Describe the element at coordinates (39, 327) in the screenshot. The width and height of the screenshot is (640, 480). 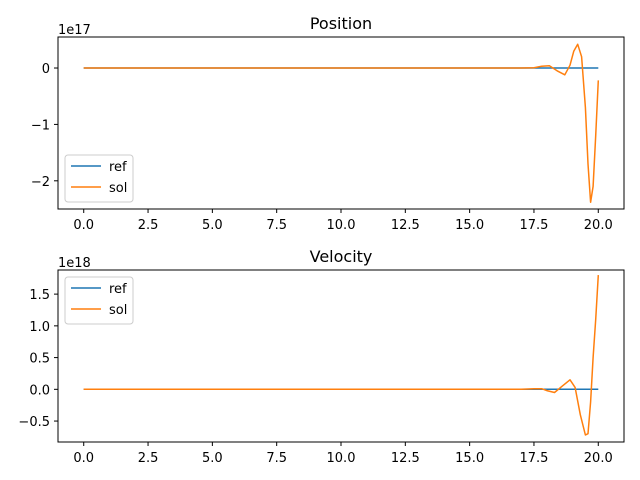
I see `y-tick-label: 1.0` at that location.